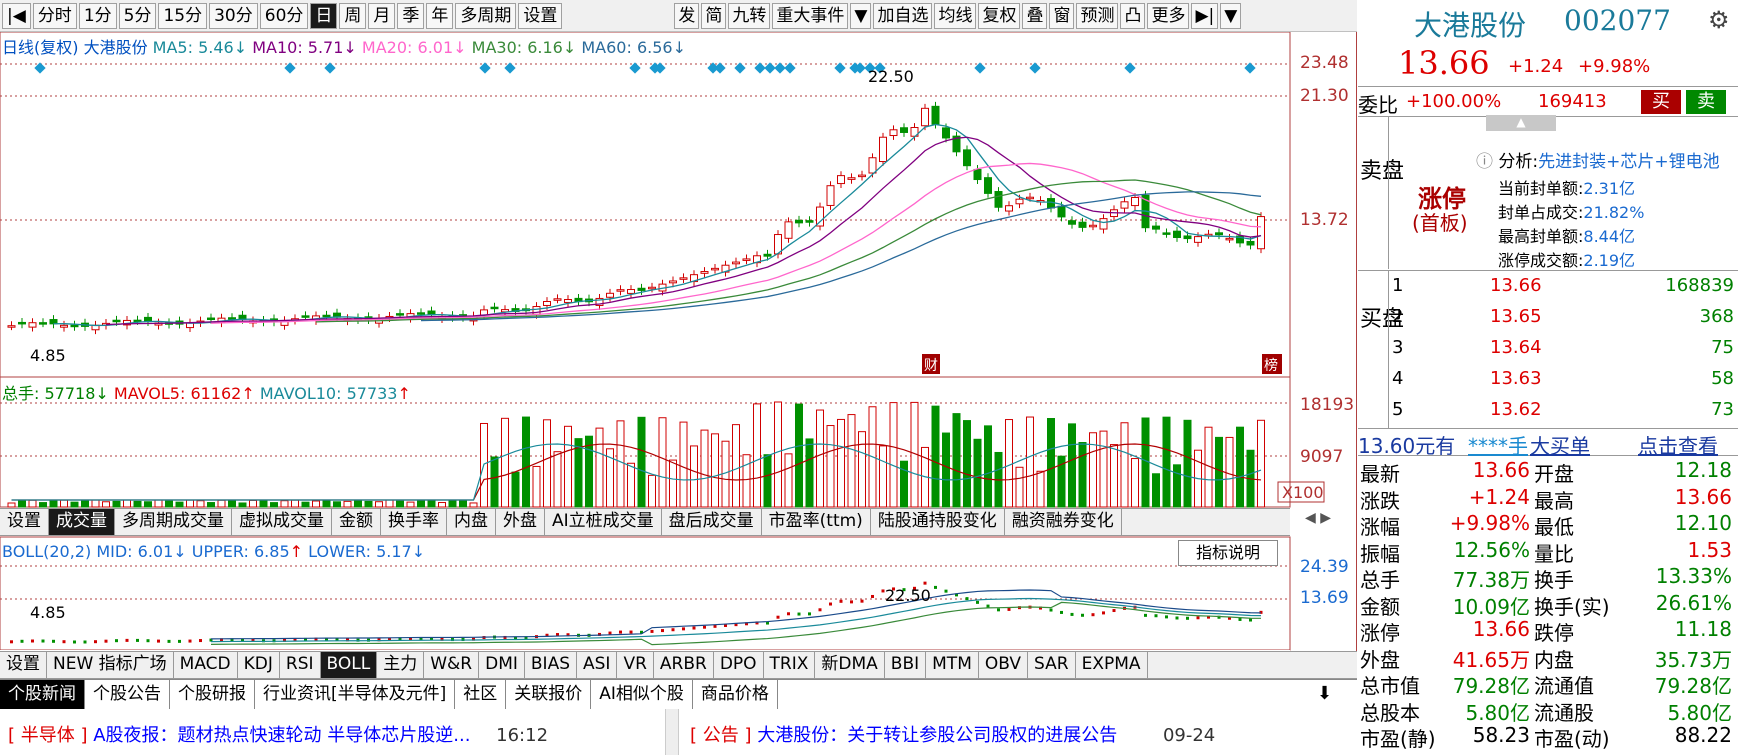  What do you see at coordinates (1052, 665) in the screenshot?
I see `bottom-tab: SAR` at bounding box center [1052, 665].